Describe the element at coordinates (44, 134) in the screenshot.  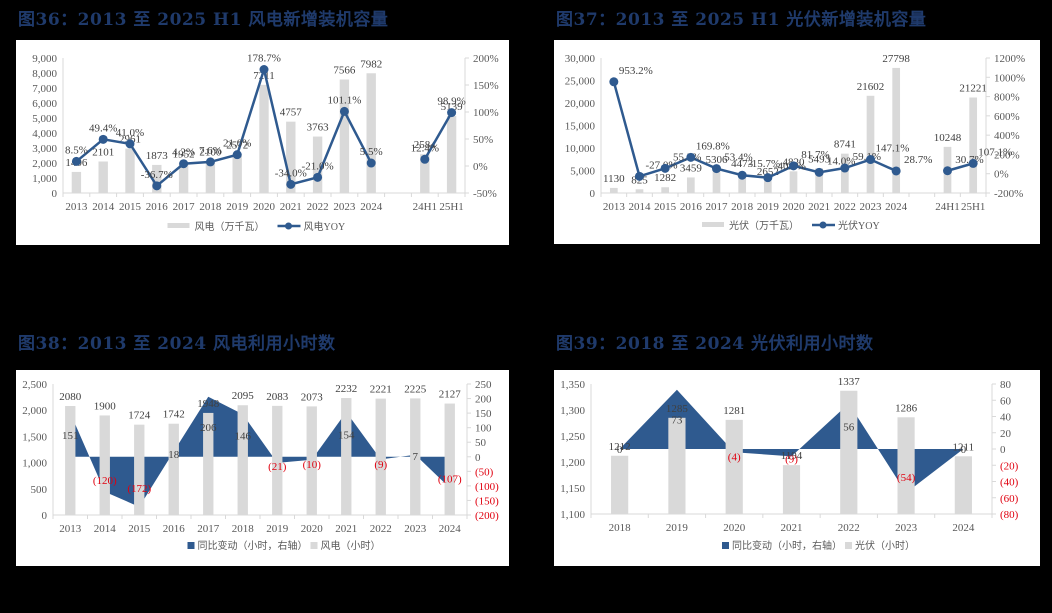
I see `svg-text: 4,000` at that location.